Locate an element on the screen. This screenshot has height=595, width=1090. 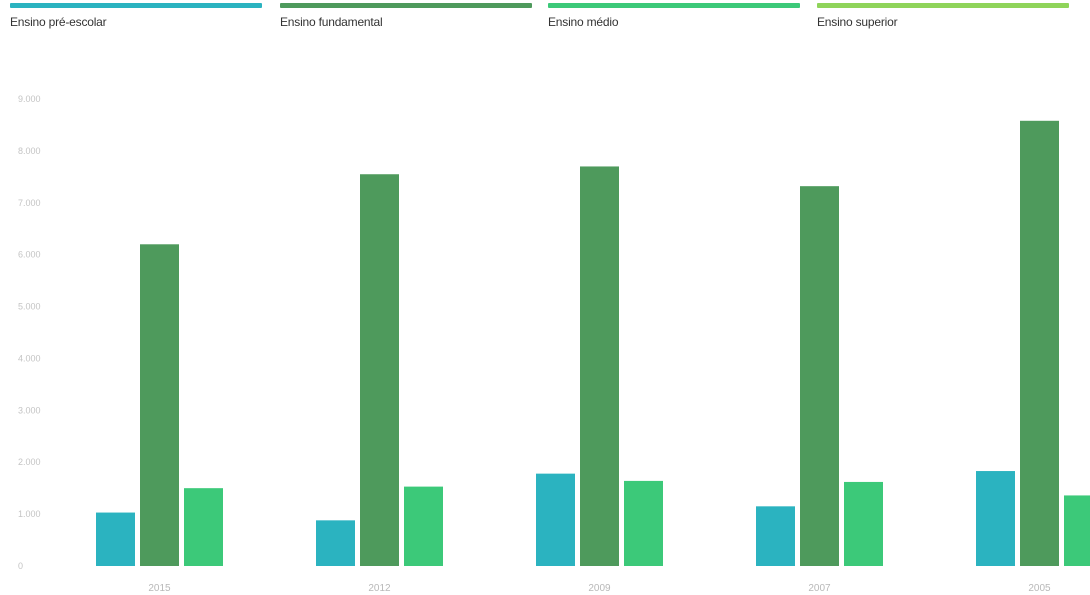
y-tick-label: 0 is located at coordinates (20, 566).